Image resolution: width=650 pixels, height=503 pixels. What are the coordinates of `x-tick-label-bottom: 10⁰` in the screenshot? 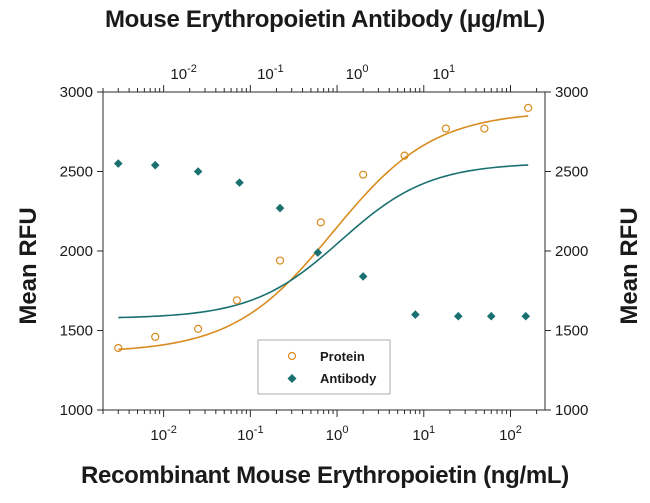 It's located at (337, 434).